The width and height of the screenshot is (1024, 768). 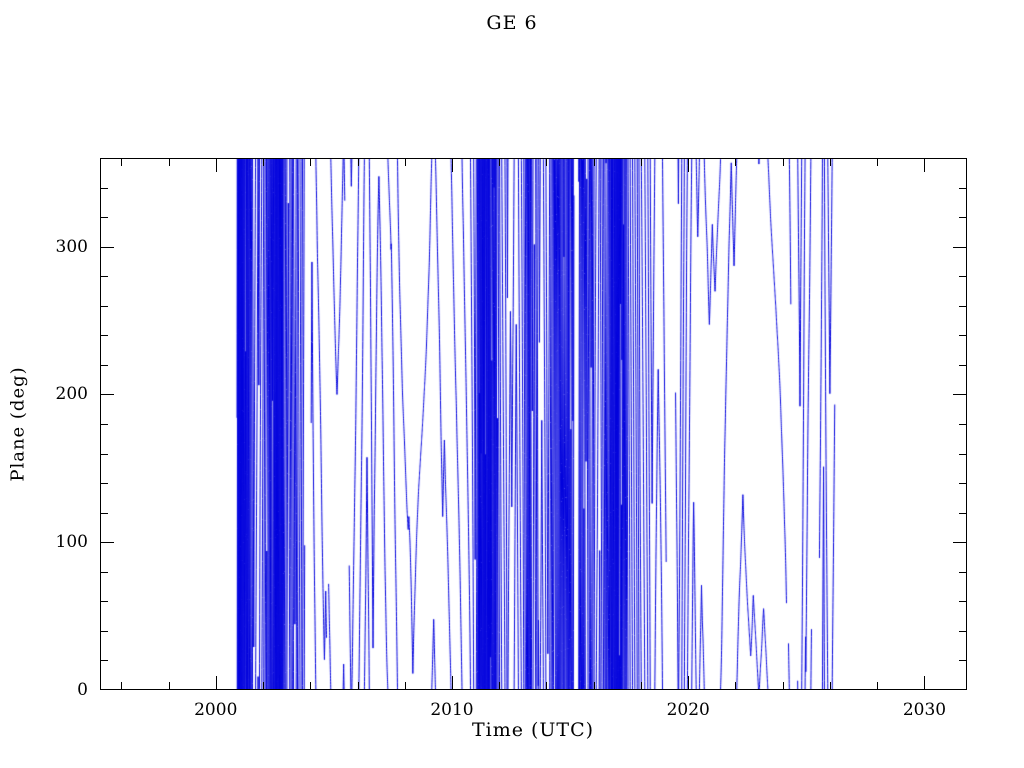 What do you see at coordinates (924, 710) in the screenshot?
I see `x-tick-label: 2030` at bounding box center [924, 710].